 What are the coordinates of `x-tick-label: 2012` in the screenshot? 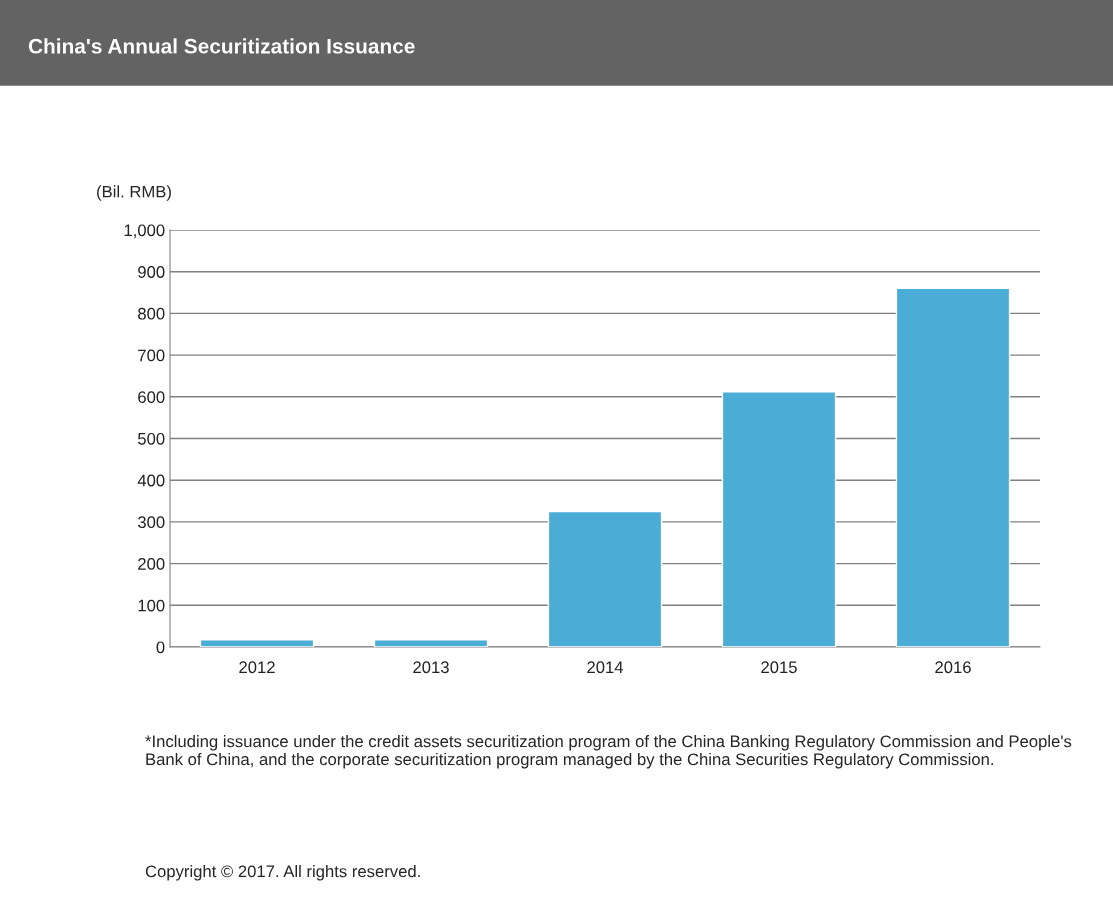 It's located at (257, 667).